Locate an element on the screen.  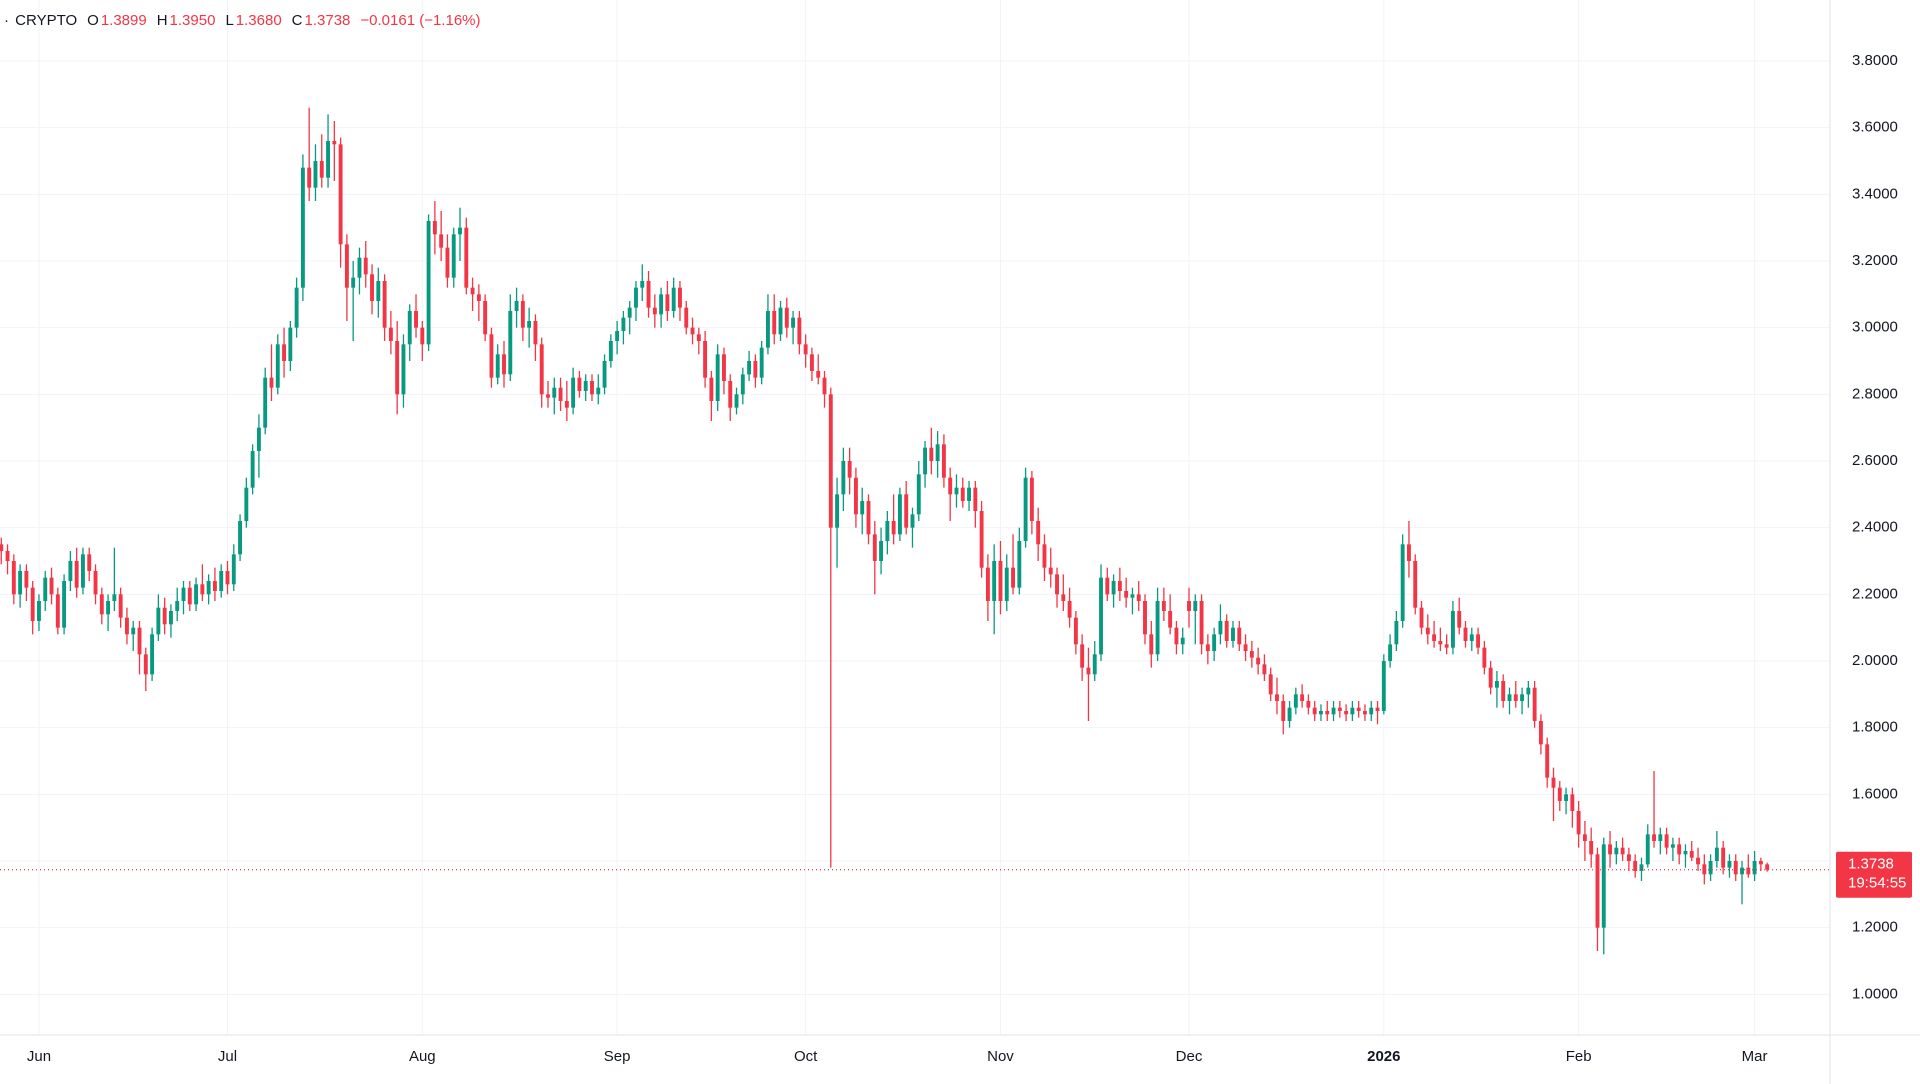
ohlc-value: 1.3899 is located at coordinates (123, 20).